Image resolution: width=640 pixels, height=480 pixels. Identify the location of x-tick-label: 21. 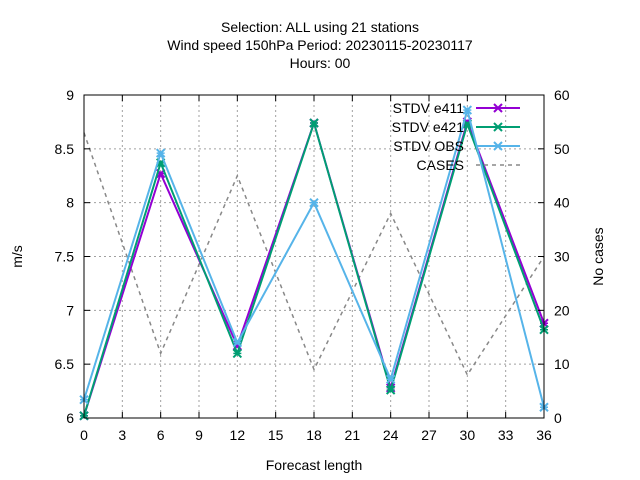
(353, 435).